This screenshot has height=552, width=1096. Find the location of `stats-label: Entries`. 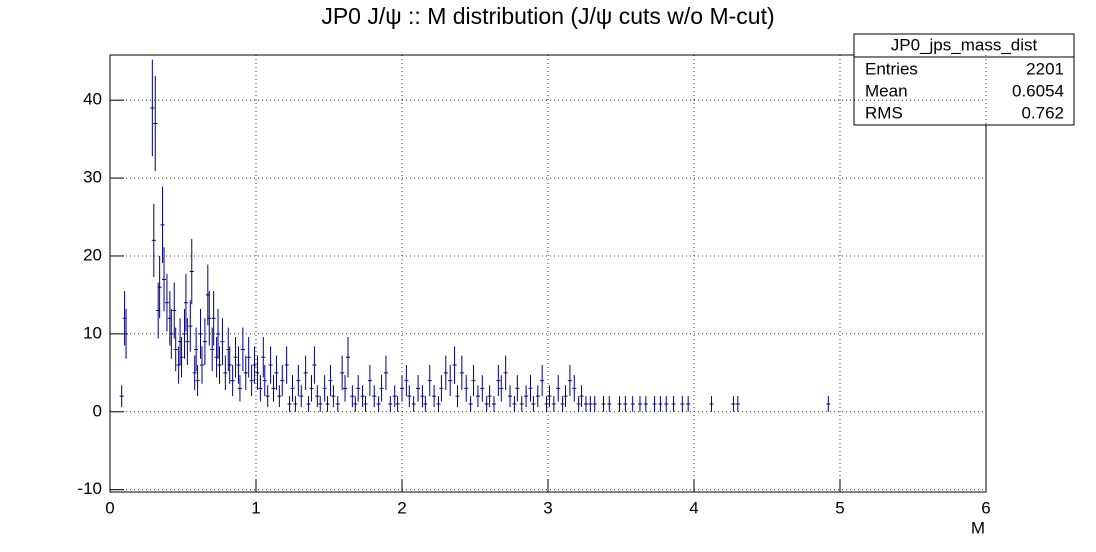

stats-label: Entries is located at coordinates (891, 68).